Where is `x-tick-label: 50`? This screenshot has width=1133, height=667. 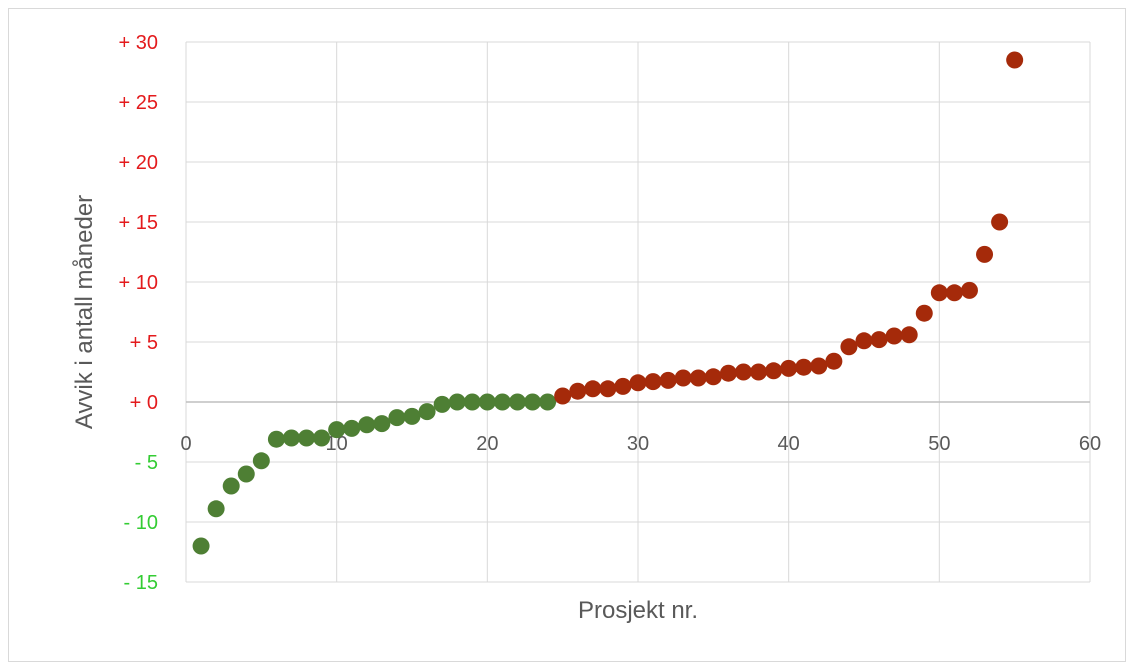 x-tick-label: 50 is located at coordinates (939, 444).